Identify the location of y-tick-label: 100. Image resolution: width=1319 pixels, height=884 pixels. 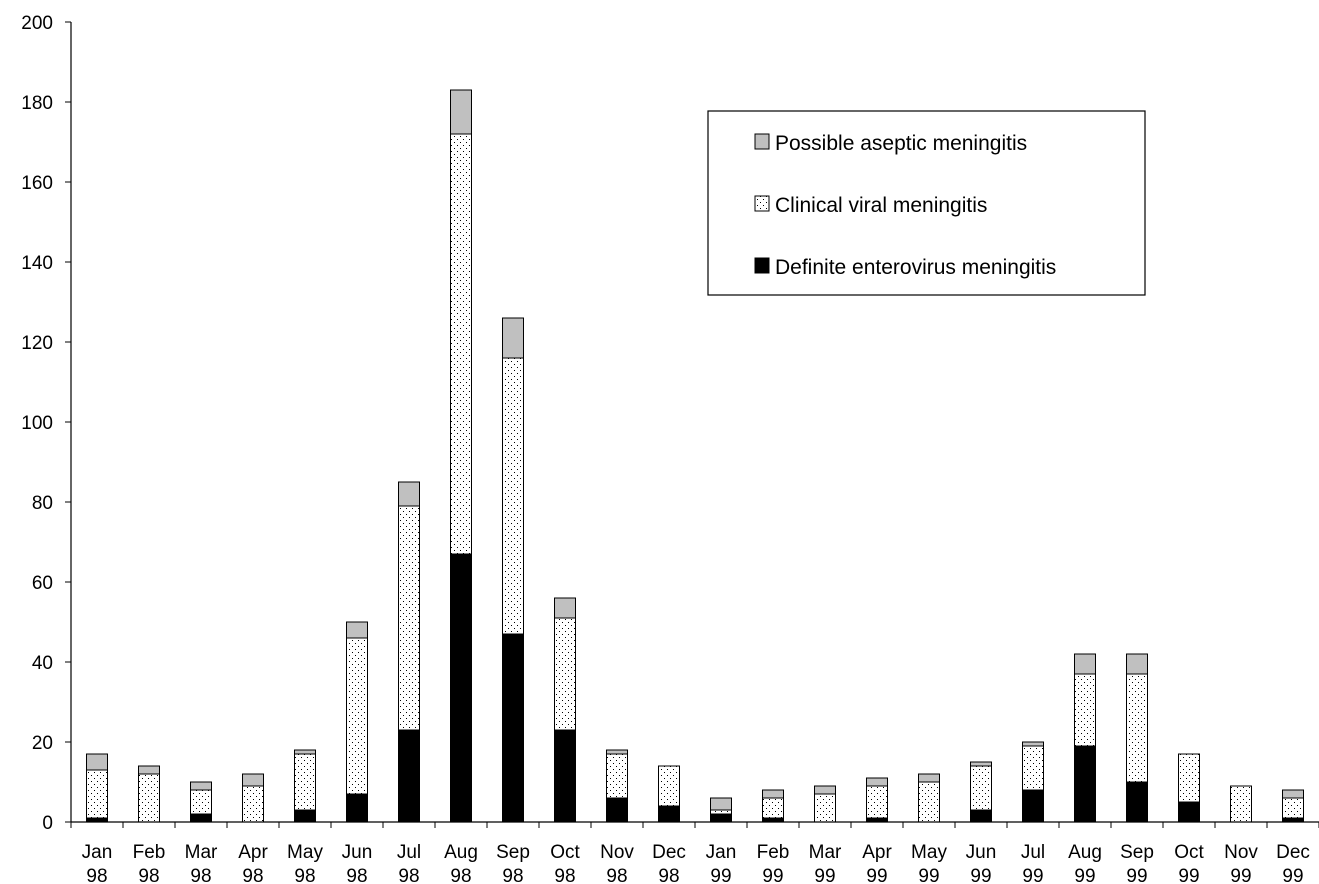
(37, 423).